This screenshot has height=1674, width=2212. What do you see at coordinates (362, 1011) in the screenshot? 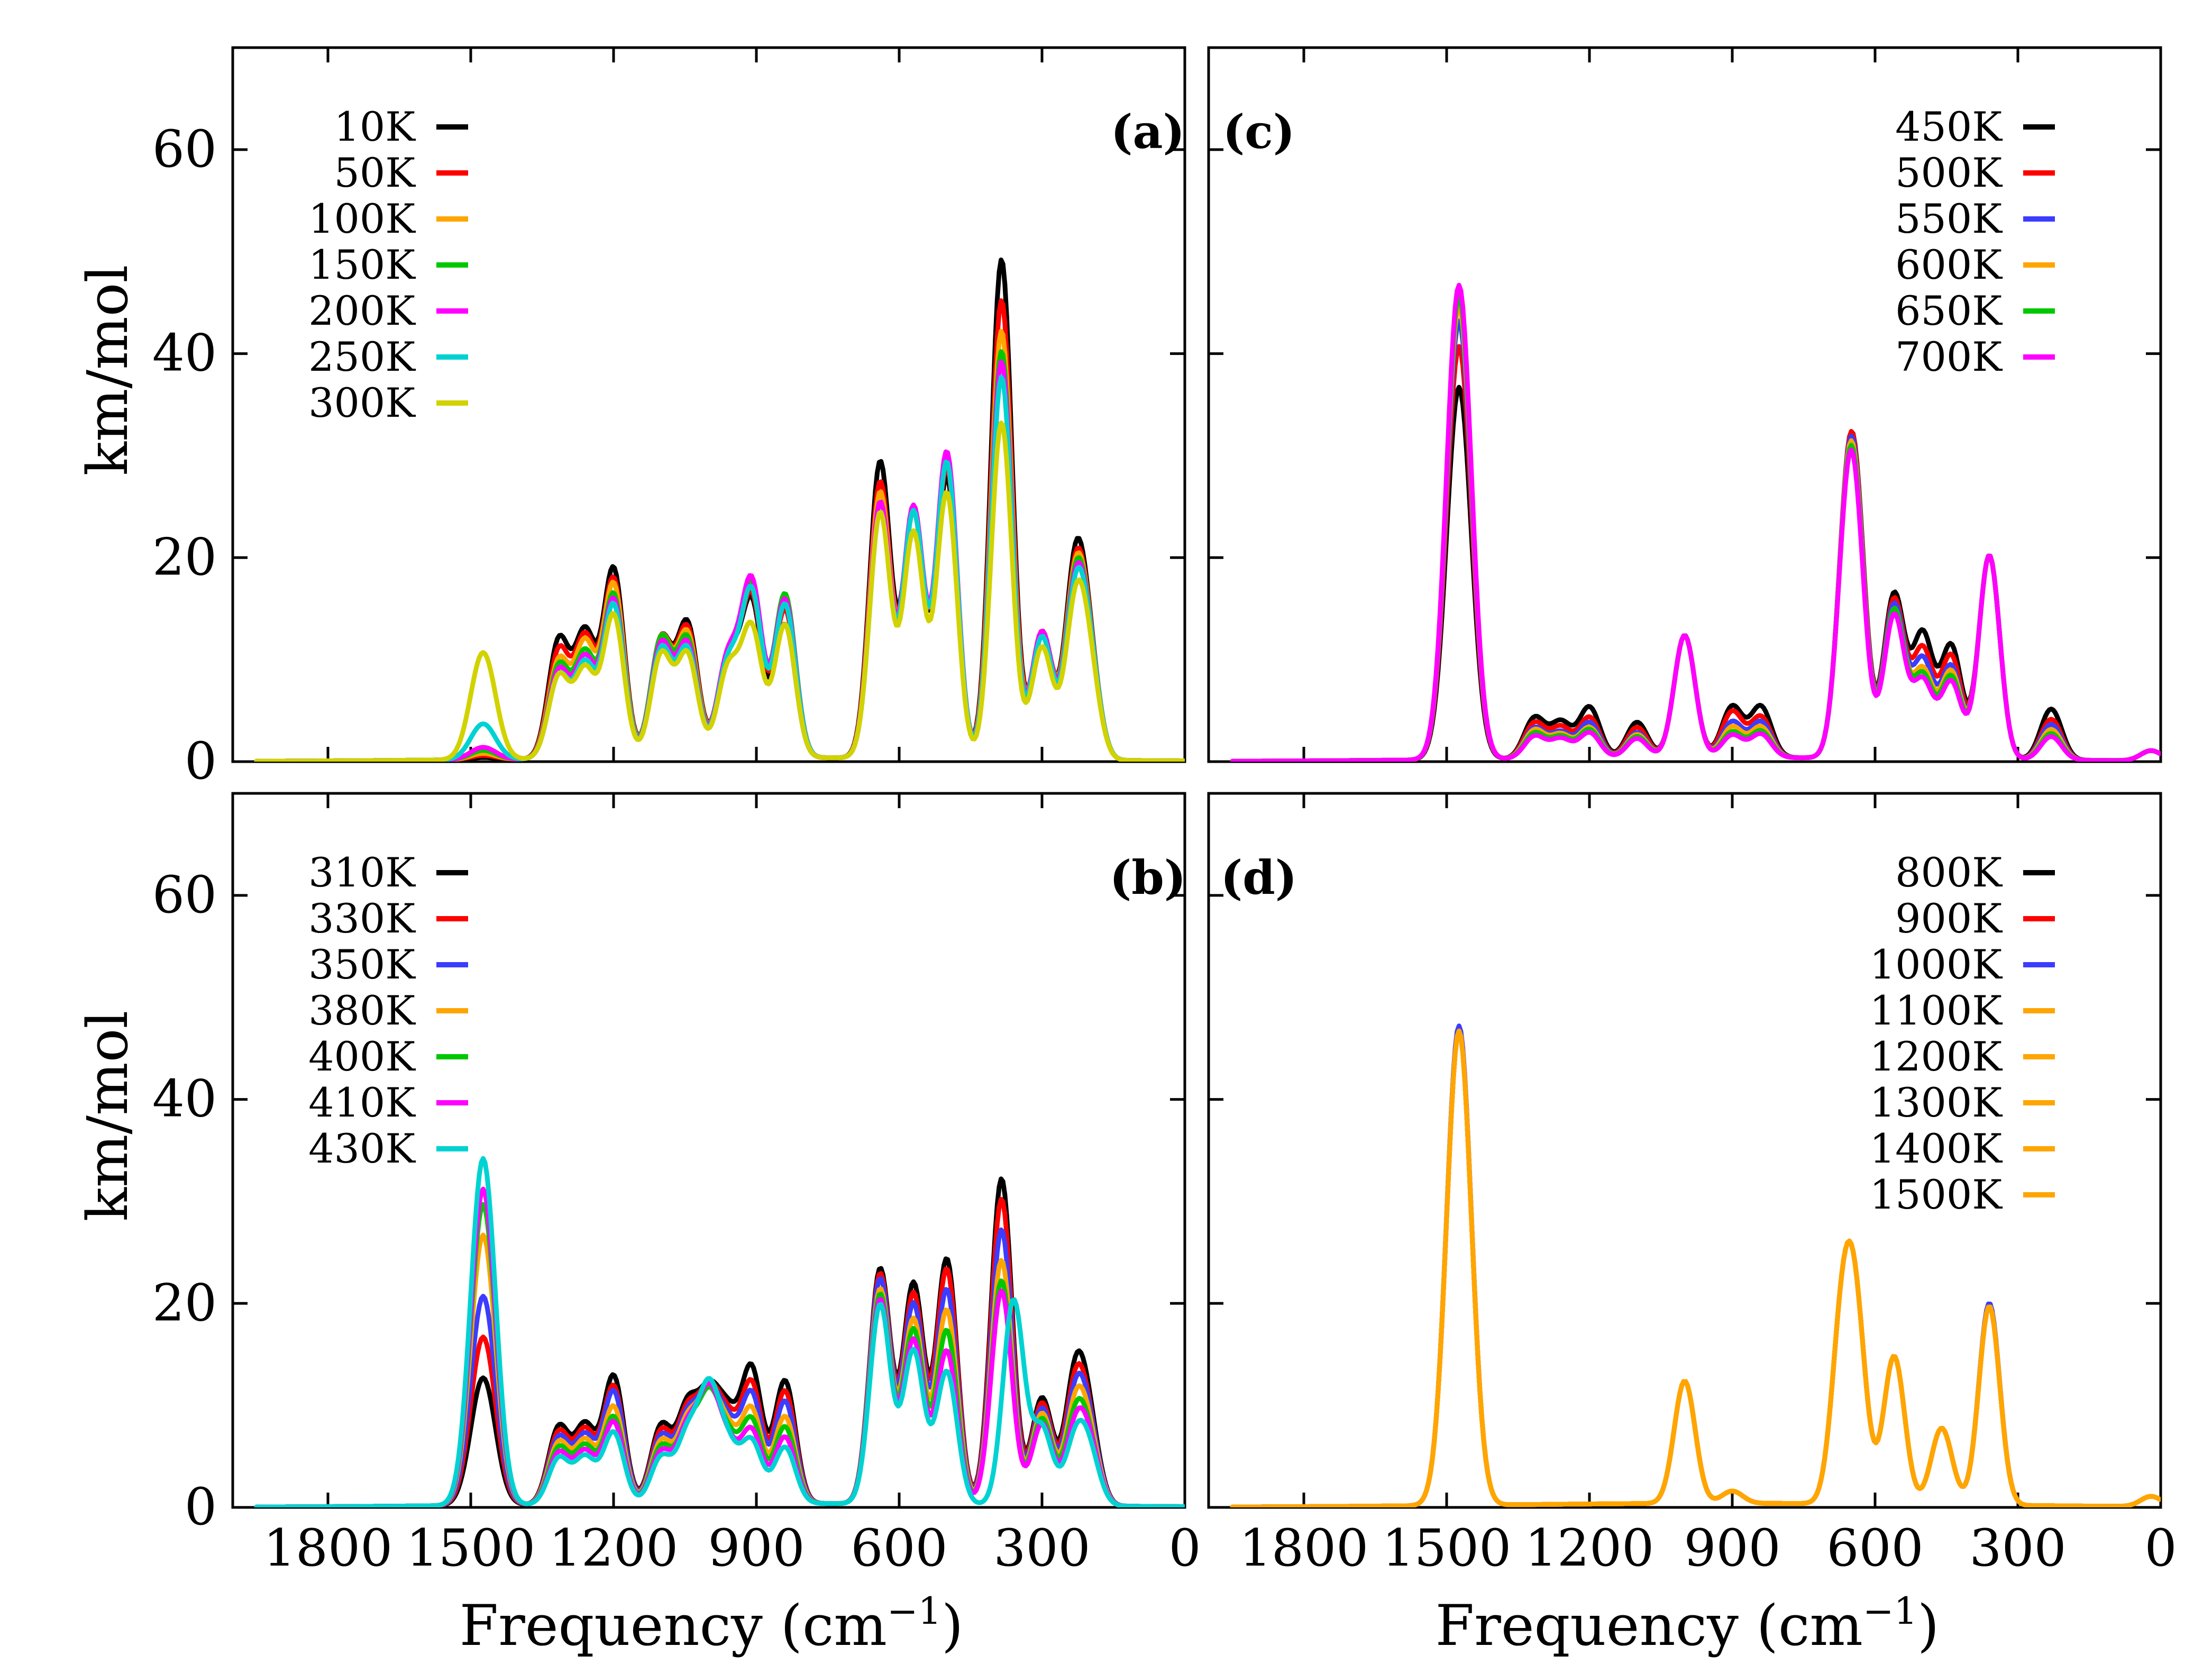
I see `legend-label: 380K` at bounding box center [362, 1011].